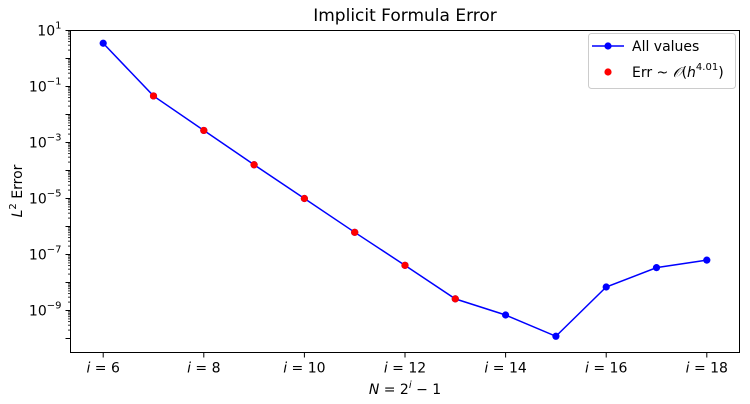  What do you see at coordinates (45, 254) in the screenshot?
I see `y-tick-label: 10⁻⁷` at bounding box center [45, 254].